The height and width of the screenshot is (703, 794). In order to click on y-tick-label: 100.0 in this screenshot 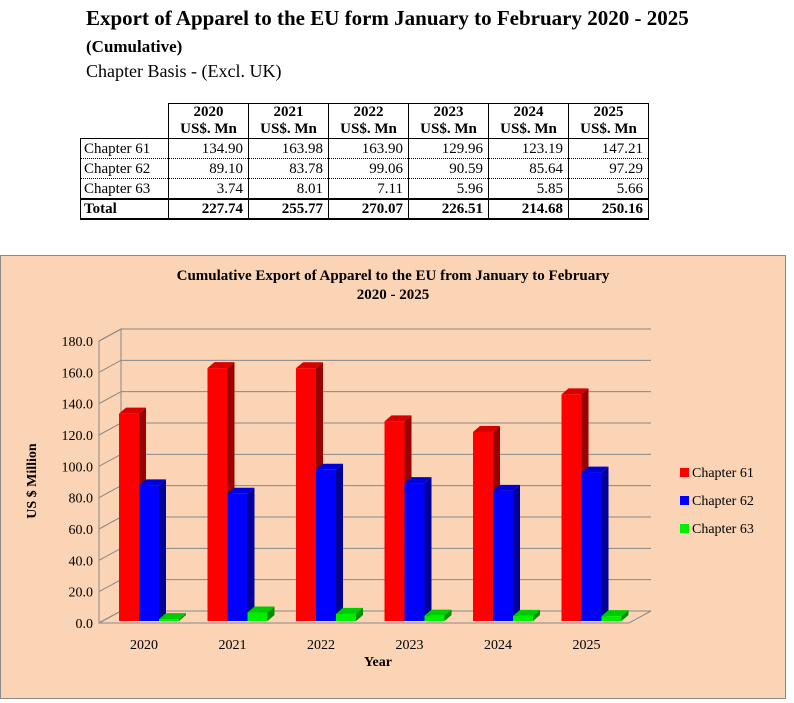, I will do `click(78, 467)`.